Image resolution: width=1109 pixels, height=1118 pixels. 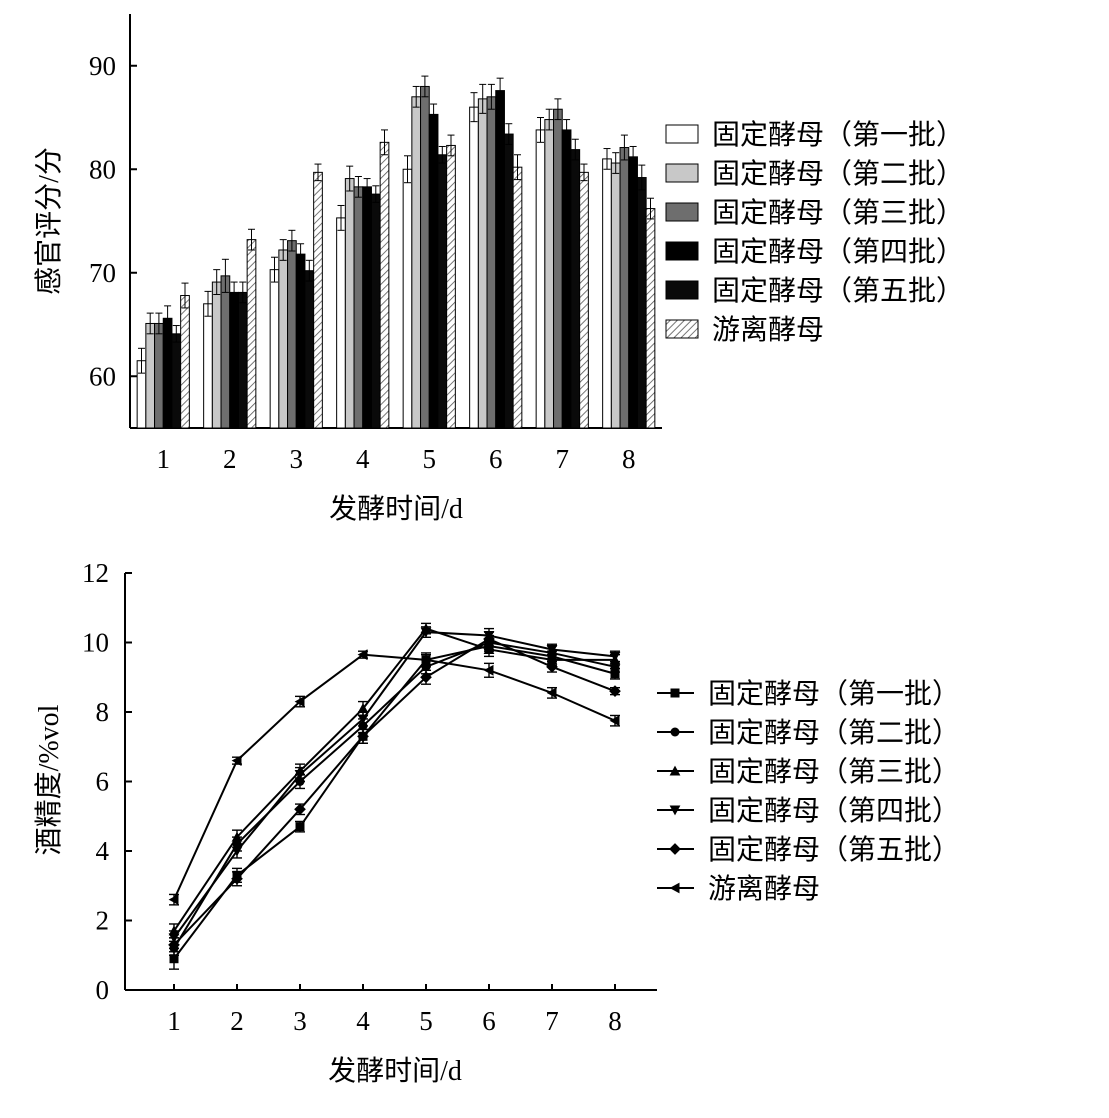 What do you see at coordinates (237, 1021) in the screenshot?
I see `line-x-tick-label: 2` at bounding box center [237, 1021].